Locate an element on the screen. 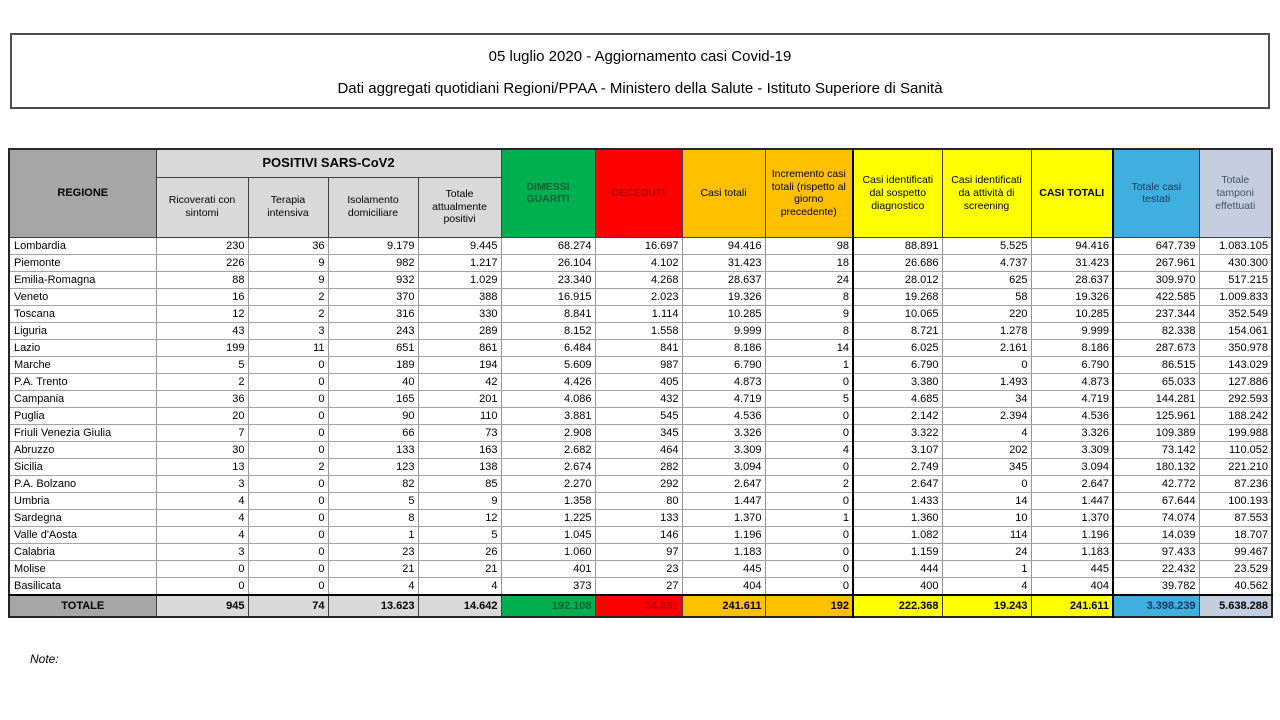  totale-casi-testati-cell: 86.515 is located at coordinates (1156, 365).